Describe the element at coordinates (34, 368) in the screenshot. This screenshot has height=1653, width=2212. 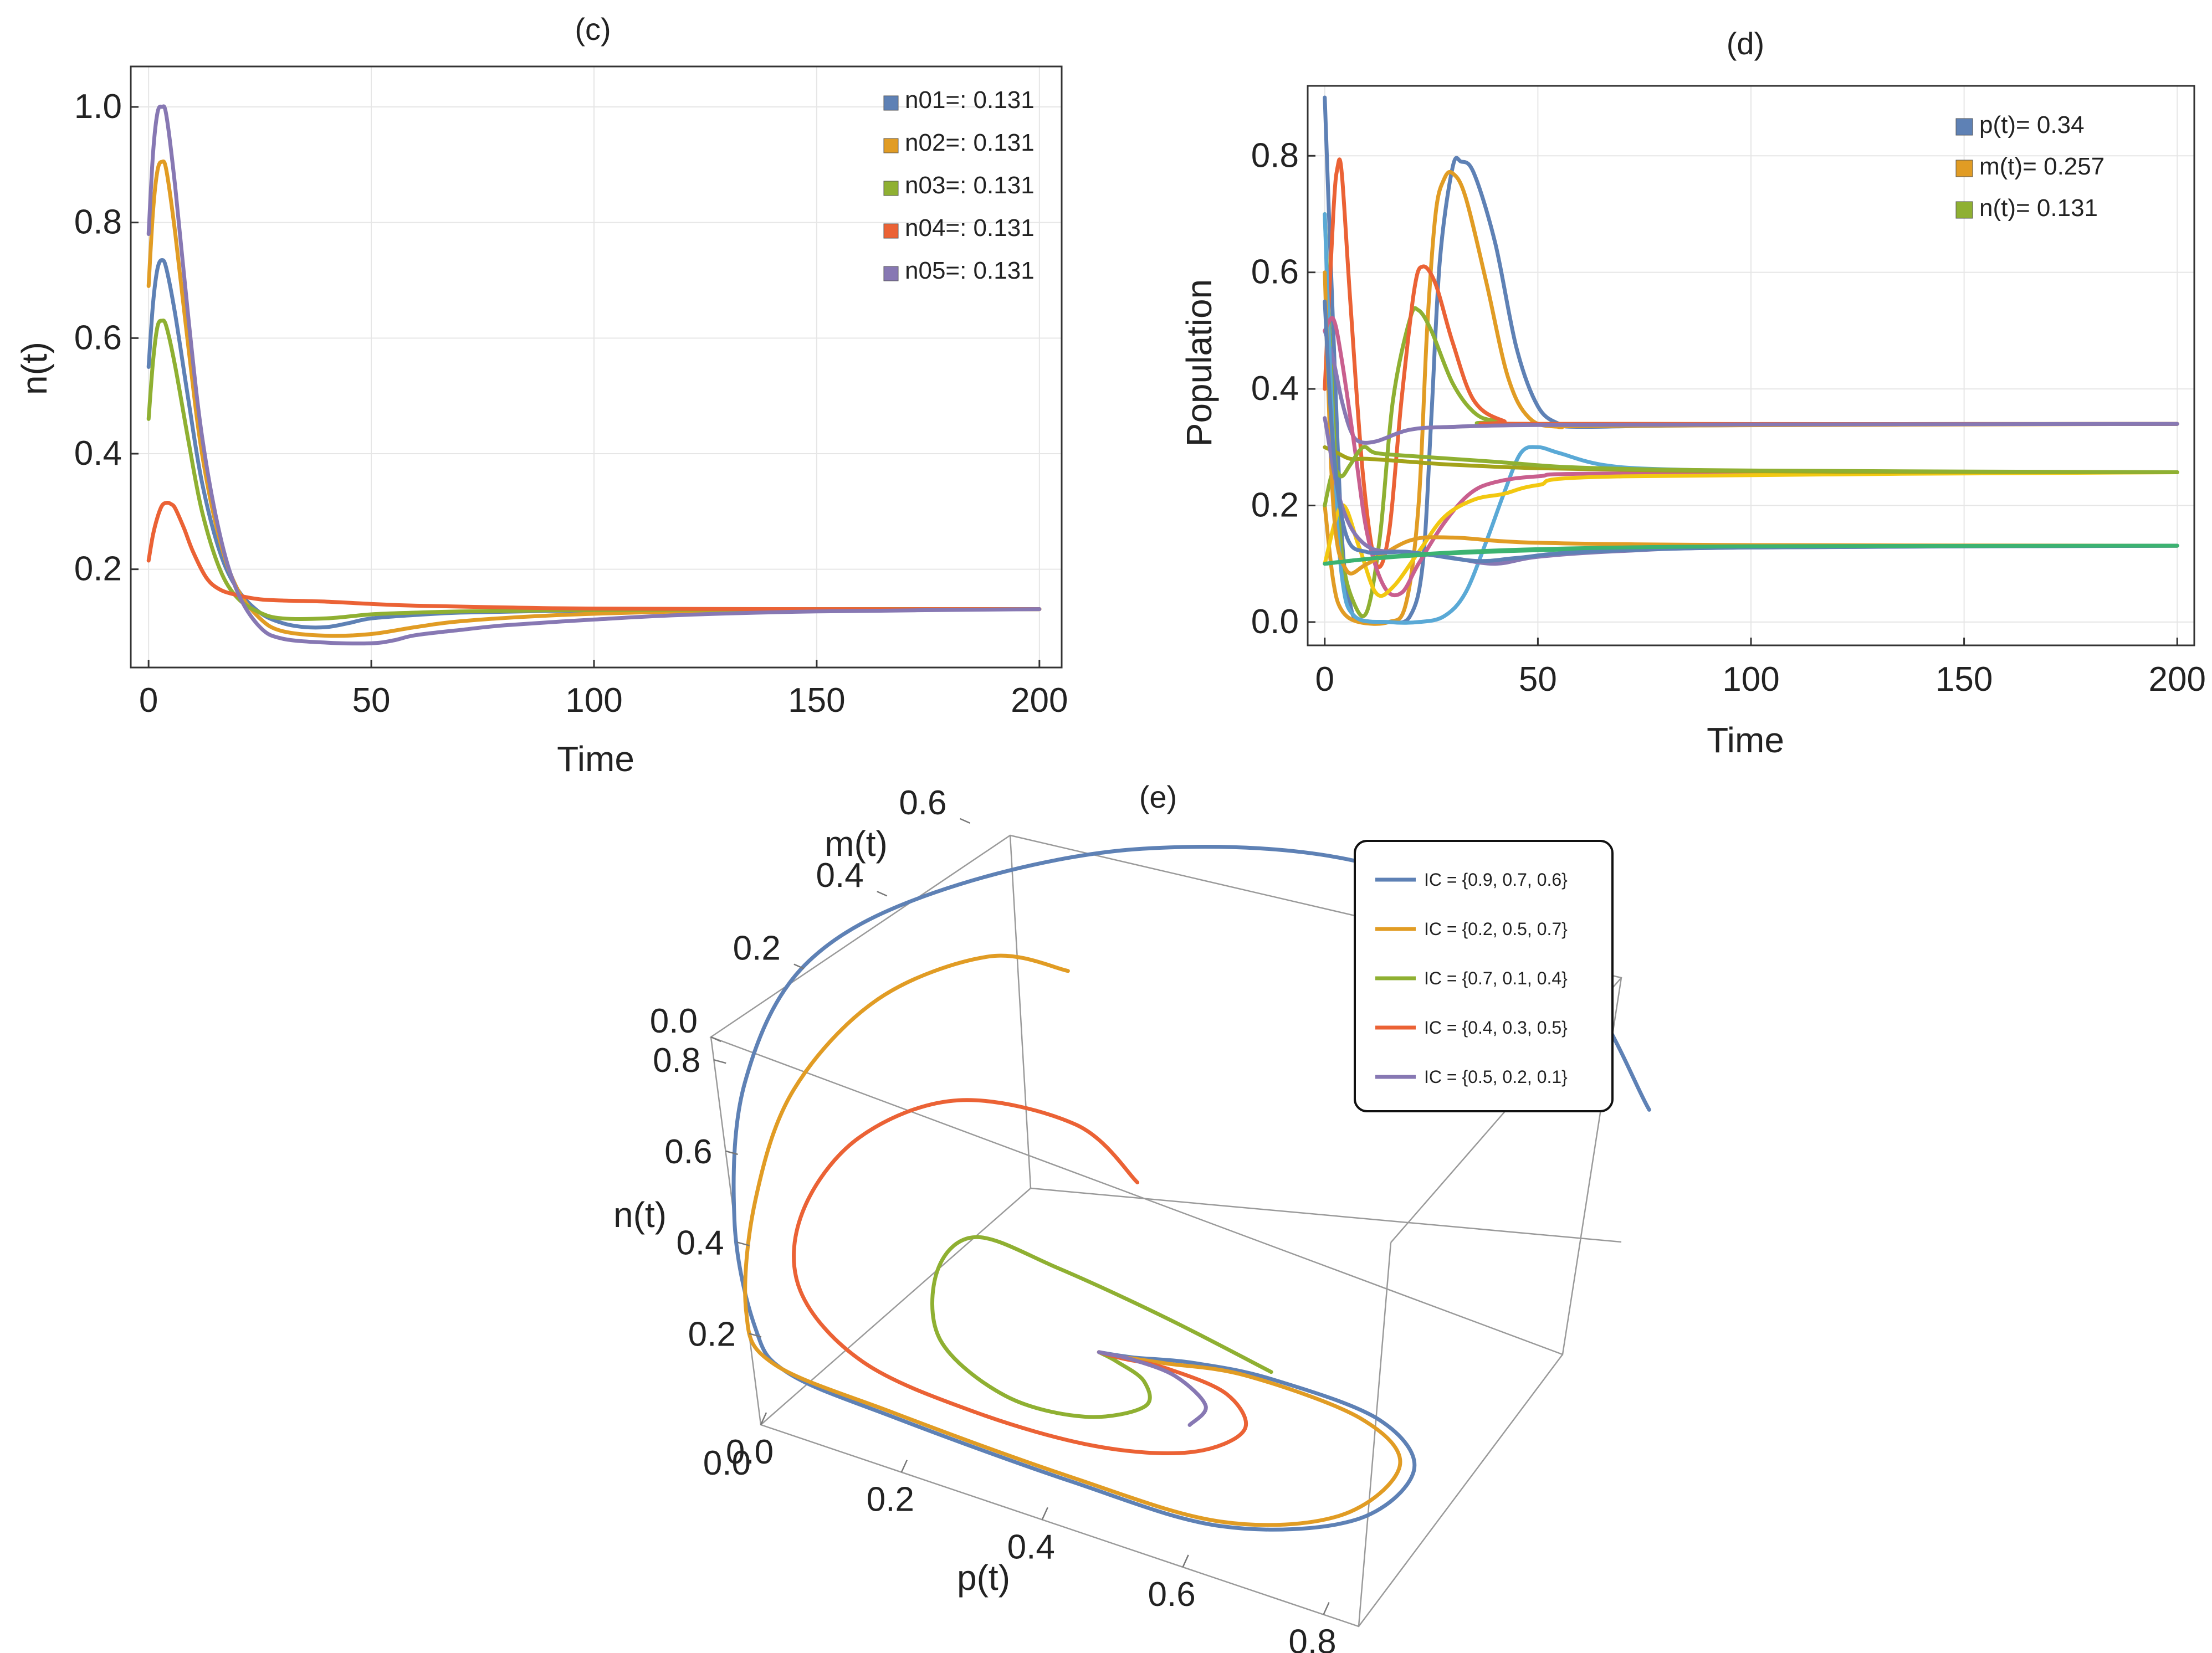
I see `chart-c-ylabel: n(t)` at that location.